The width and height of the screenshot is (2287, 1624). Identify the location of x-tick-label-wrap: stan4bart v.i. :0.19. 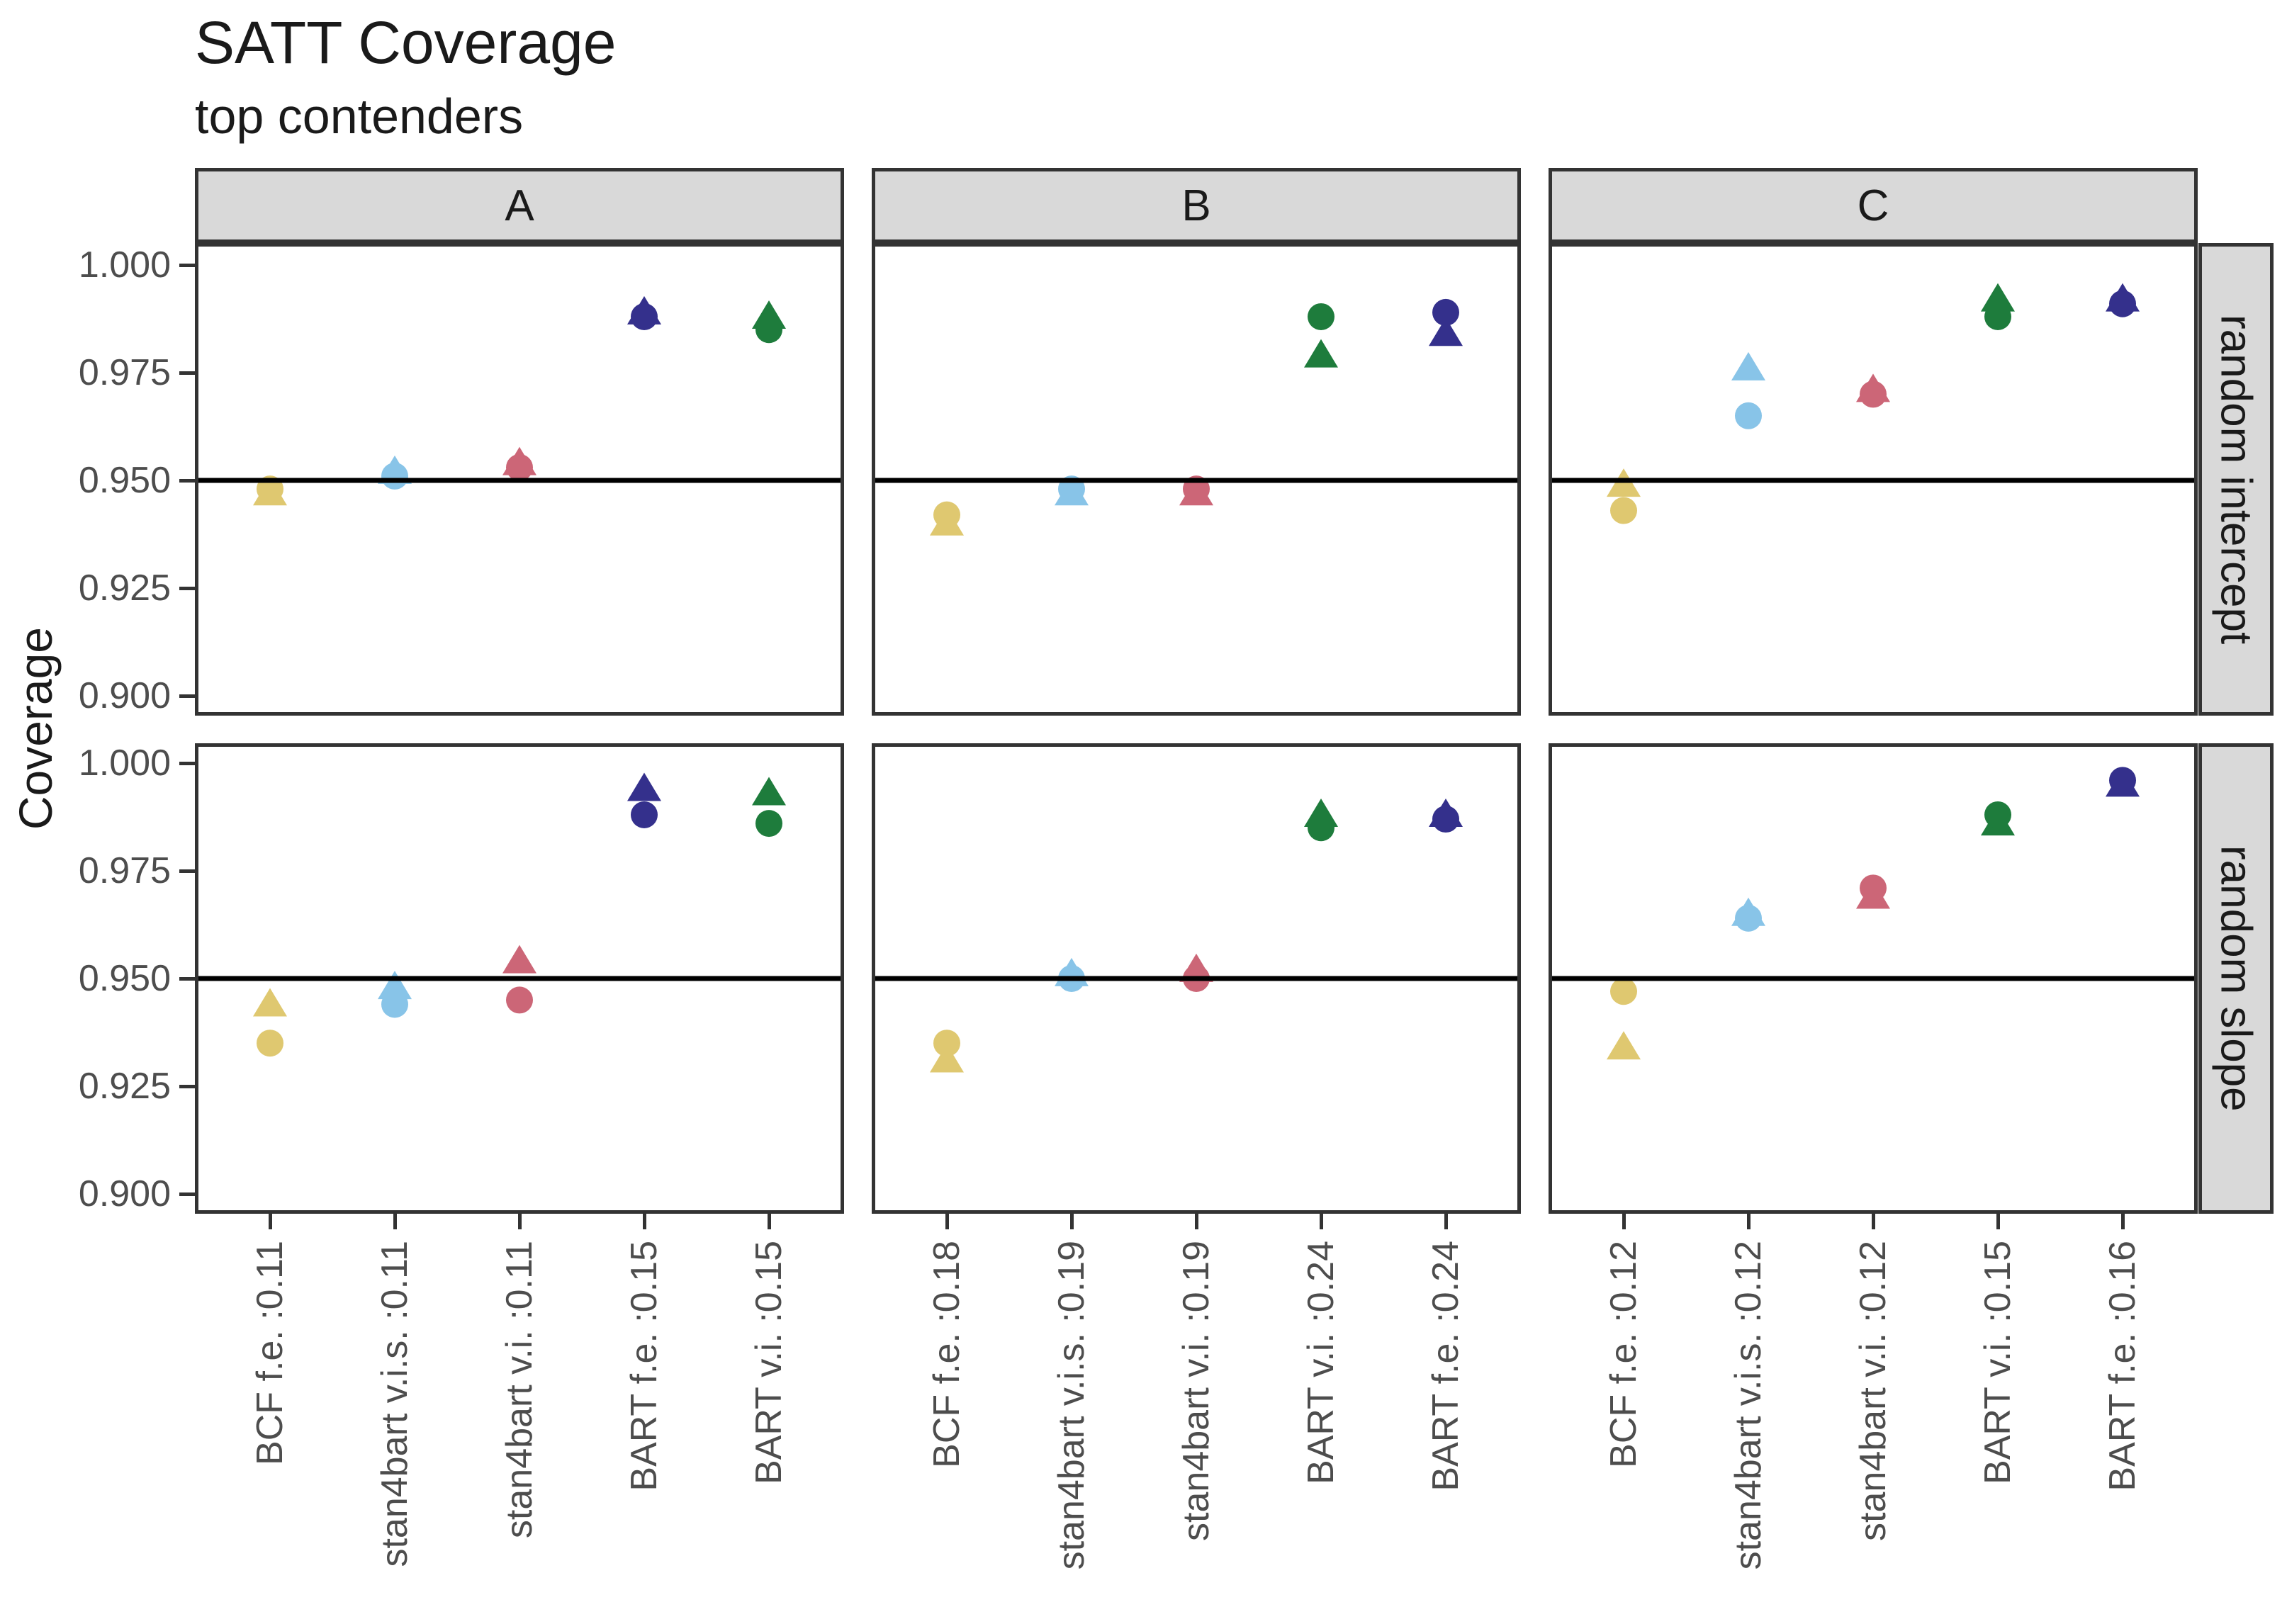
(1196, 1432).